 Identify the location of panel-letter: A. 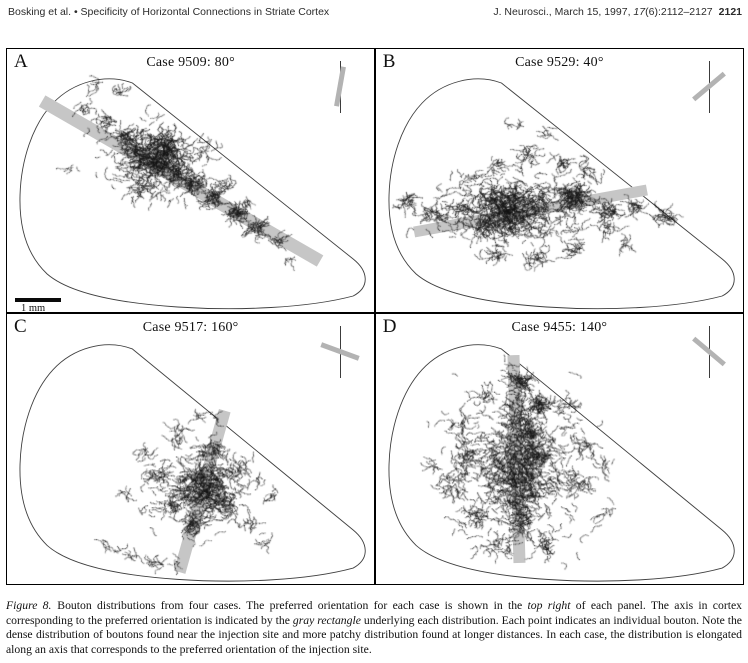
(21, 61).